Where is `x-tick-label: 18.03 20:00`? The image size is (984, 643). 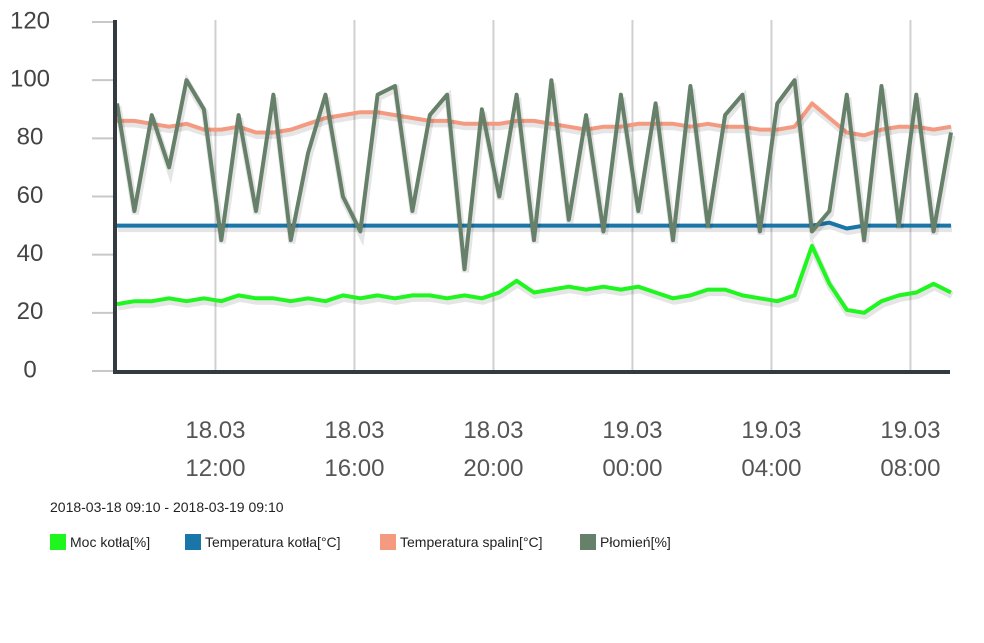 x-tick-label: 18.03 20:00 is located at coordinates (493, 449).